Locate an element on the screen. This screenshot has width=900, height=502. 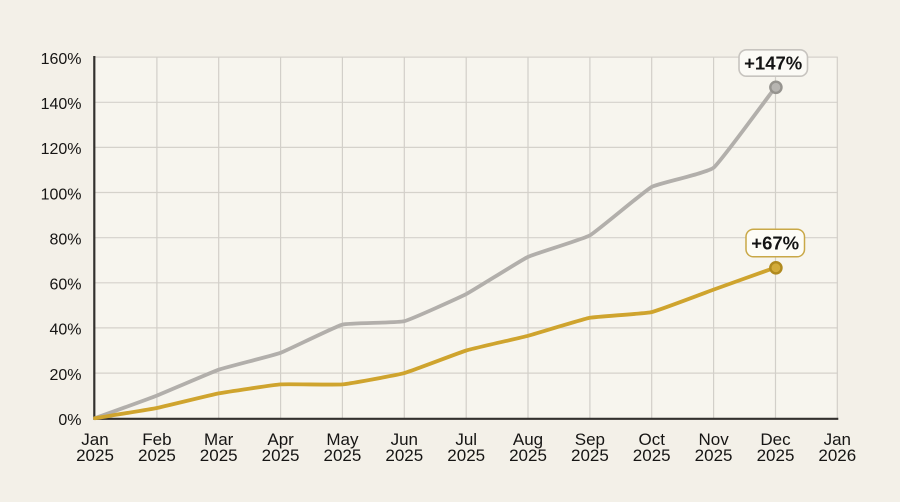
svg-text: 20% is located at coordinates (65, 375).